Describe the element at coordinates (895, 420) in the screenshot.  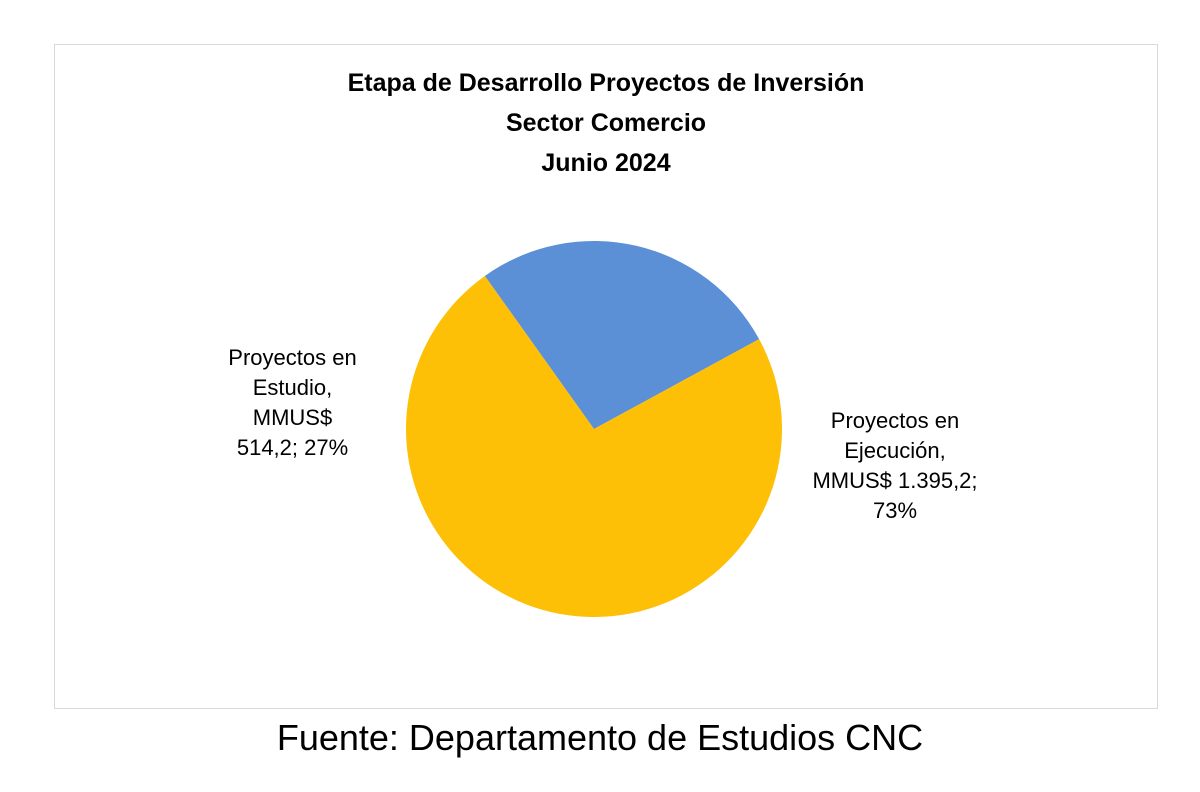
I see `data-label-ejecucion-line-1: Proyectos en` at that location.